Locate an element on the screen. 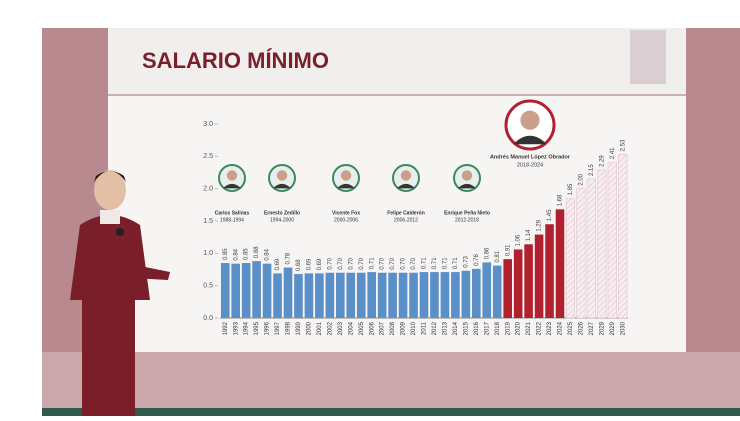 Image resolution: width=740 pixels, height=421 pixels. lower-backdrop is located at coordinates (391, 381).